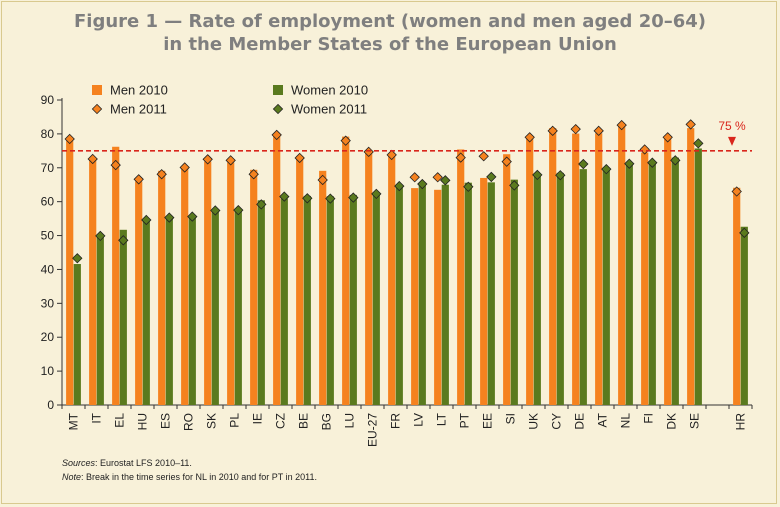 This screenshot has height=507, width=780. I want to click on x-tick-label: PL, so click(235, 420).